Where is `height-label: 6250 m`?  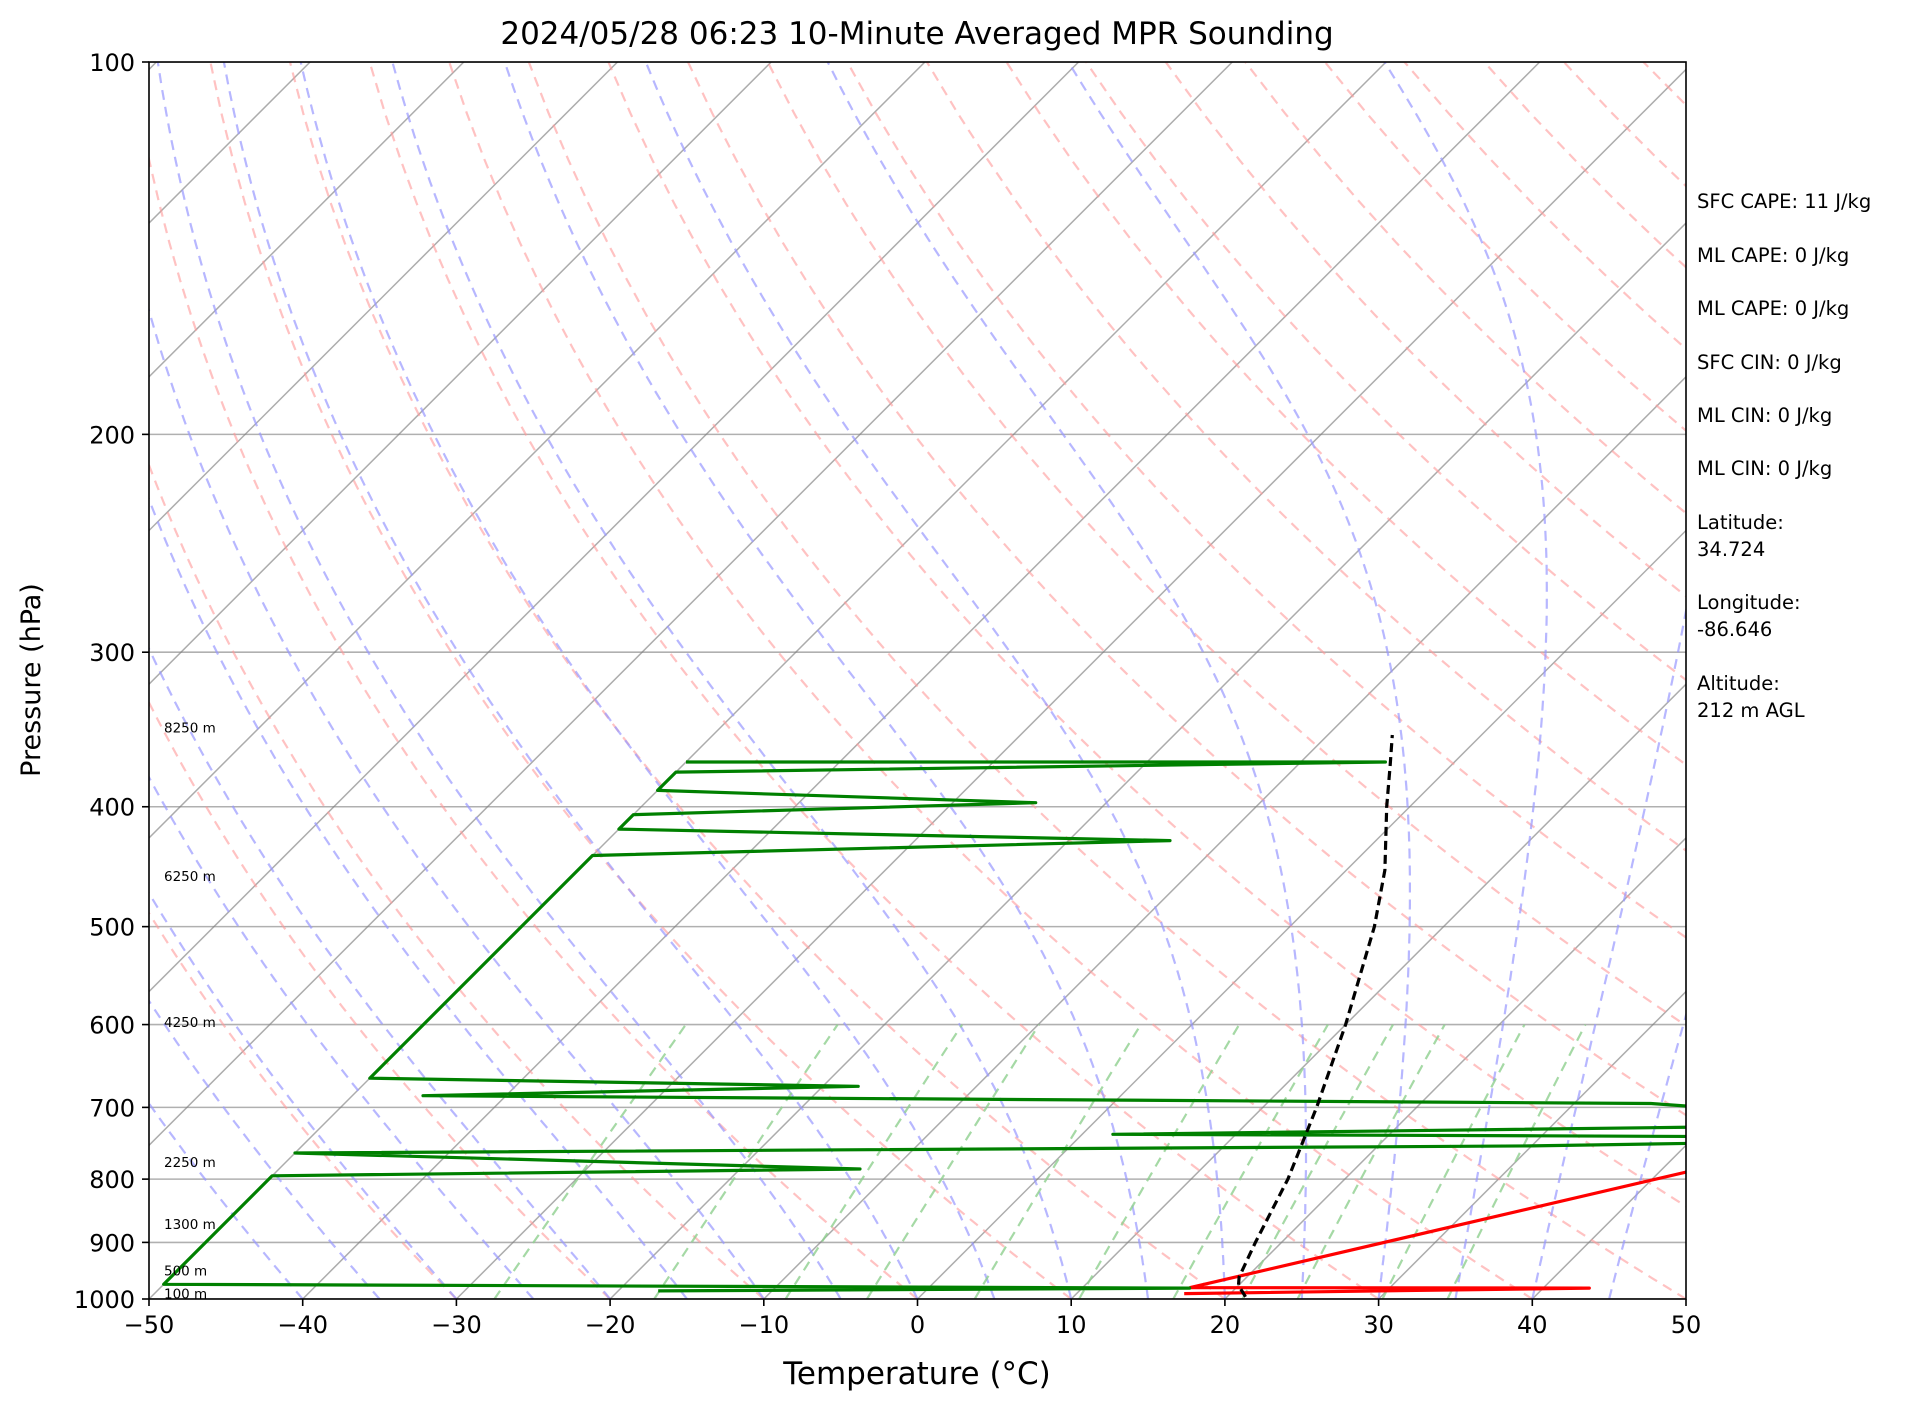
height-label: 6250 m is located at coordinates (190, 877).